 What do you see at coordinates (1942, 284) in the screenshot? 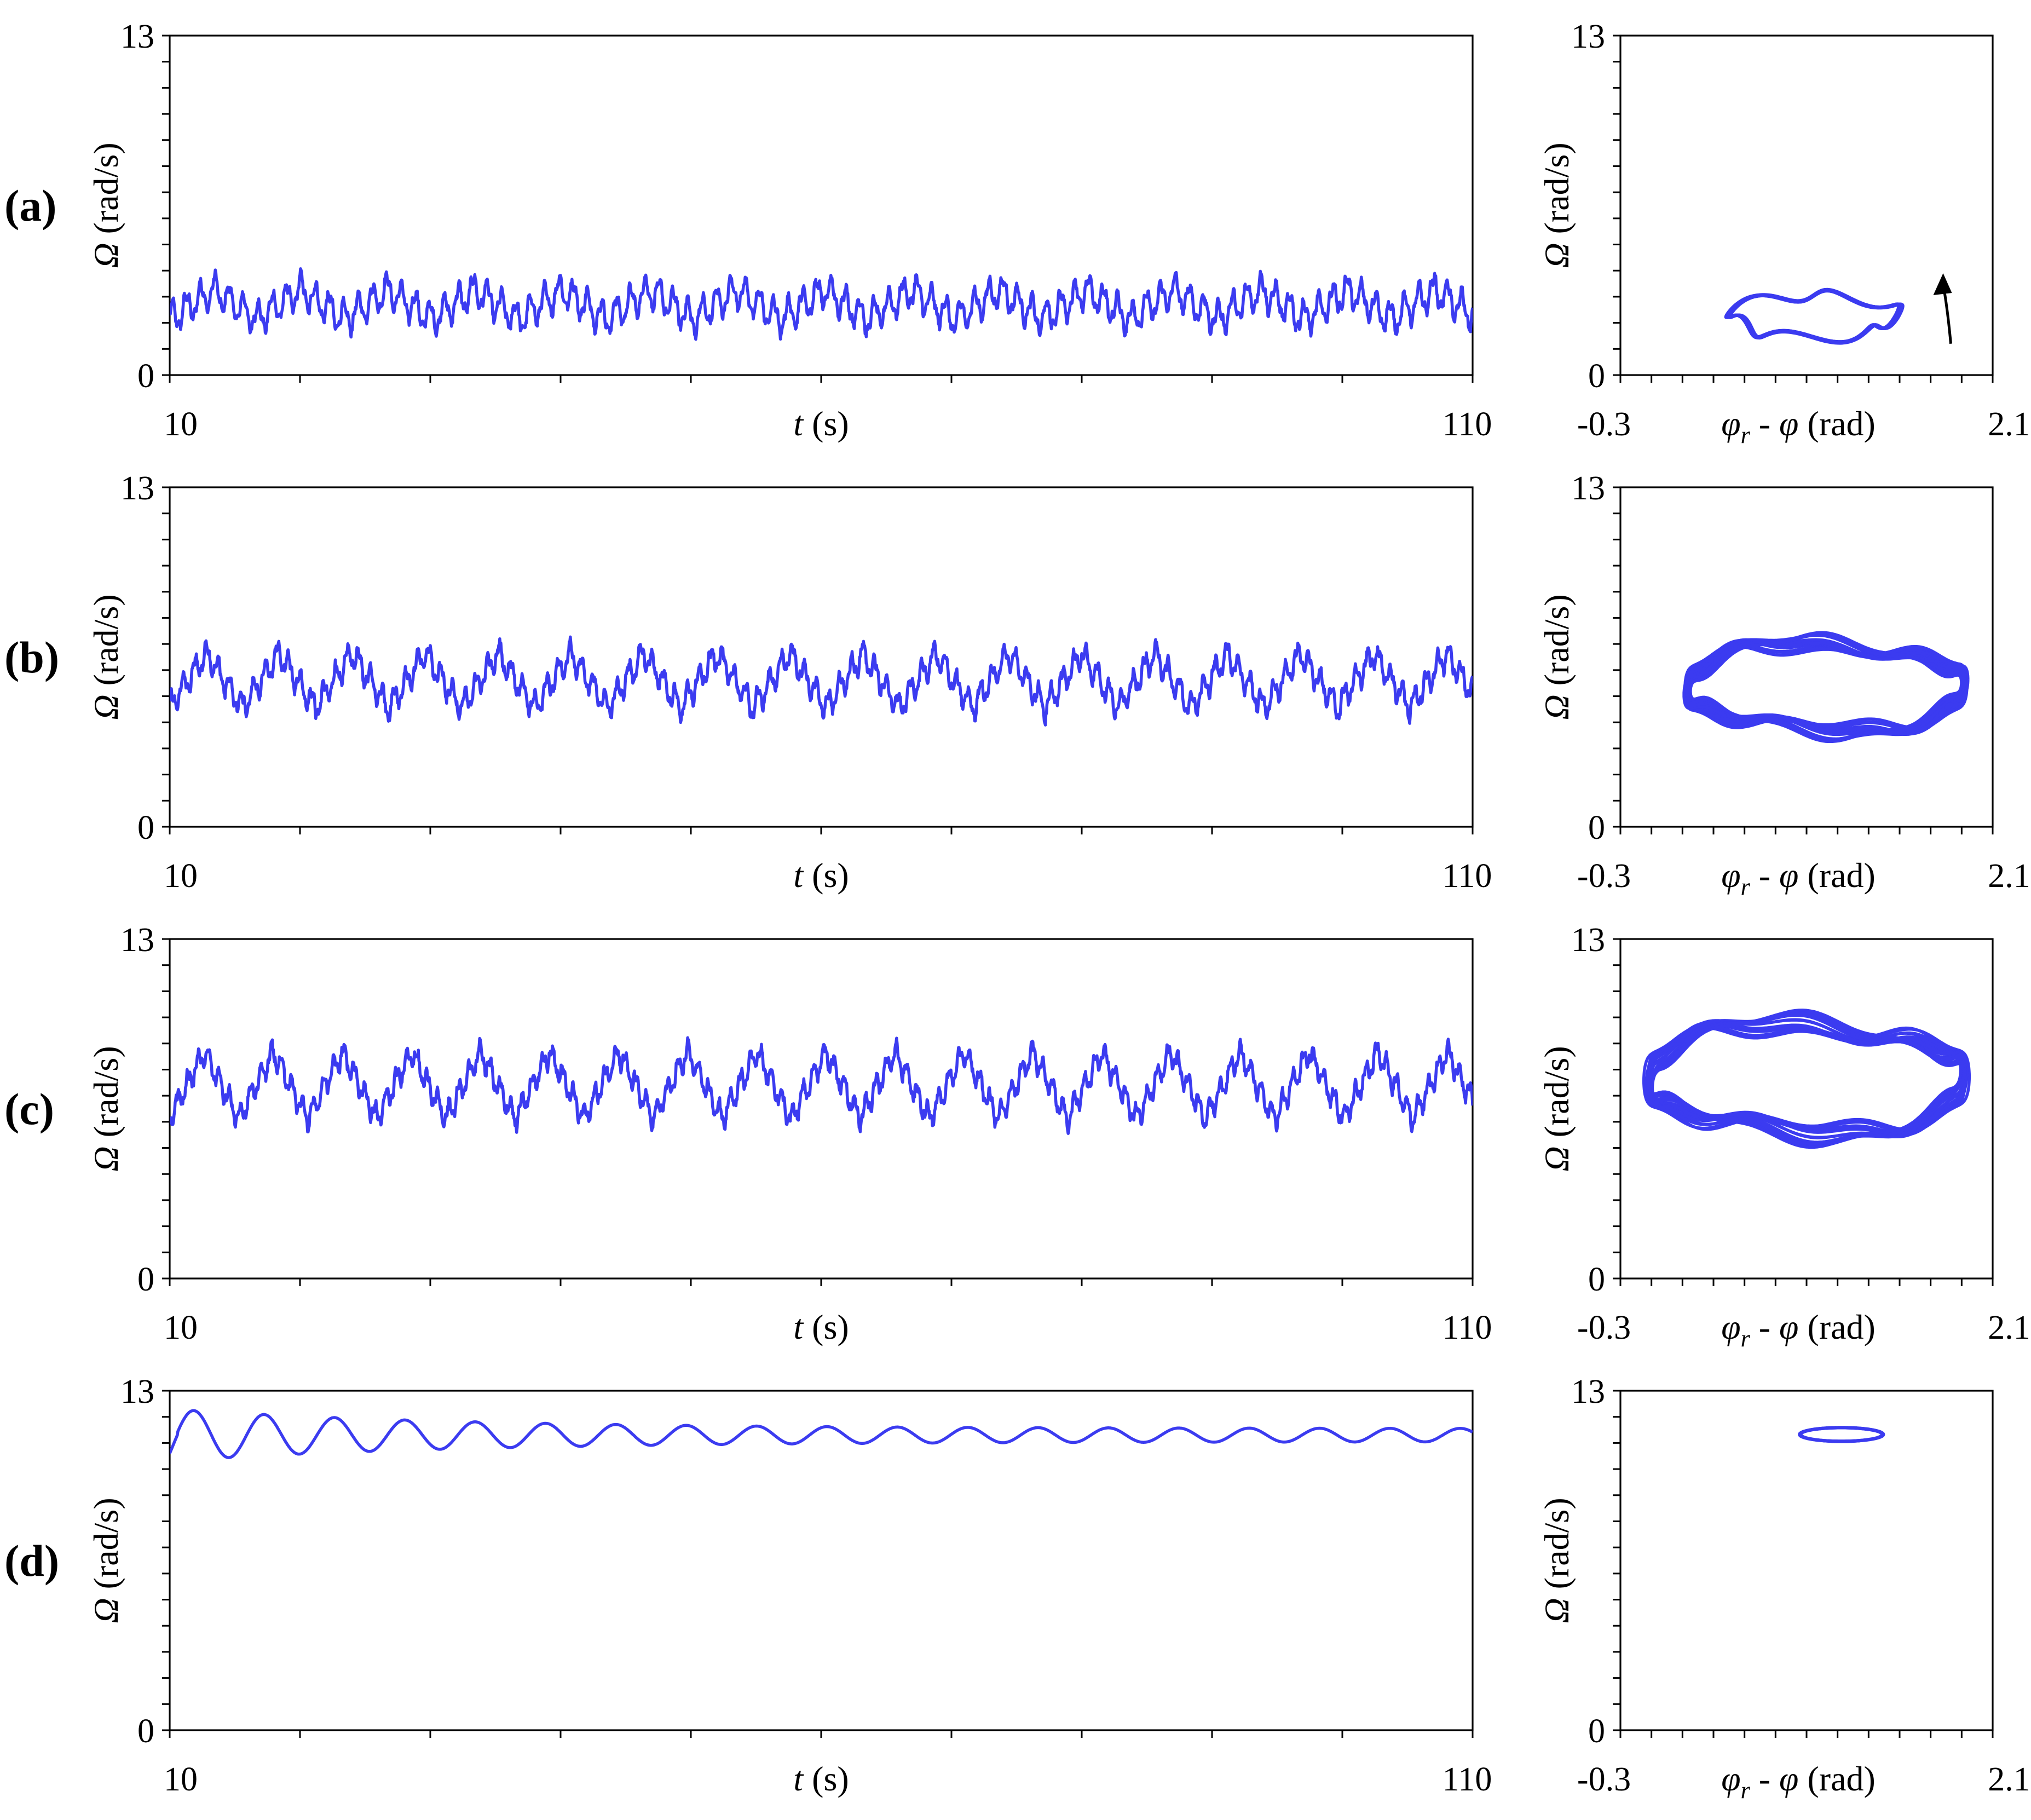
I see `direction-arrow-head` at bounding box center [1942, 284].